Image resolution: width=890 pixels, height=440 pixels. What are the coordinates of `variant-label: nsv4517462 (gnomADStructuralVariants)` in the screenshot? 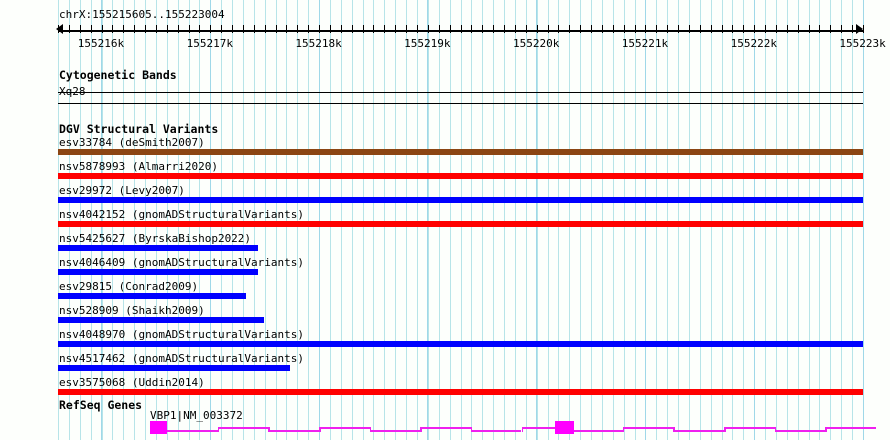 It's located at (182, 358).